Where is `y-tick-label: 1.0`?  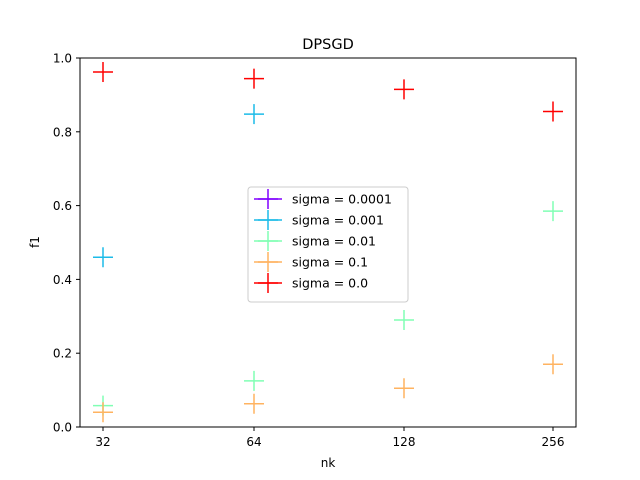 y-tick-label: 1.0 is located at coordinates (62, 59).